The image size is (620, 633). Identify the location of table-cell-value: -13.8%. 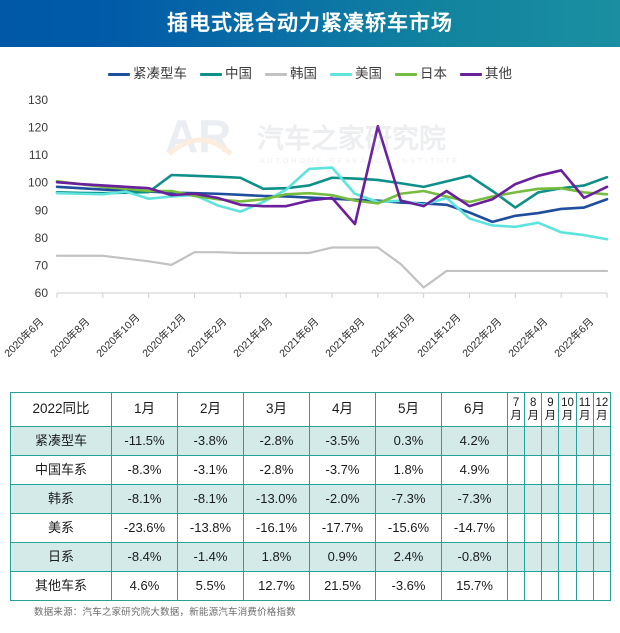
(210, 528).